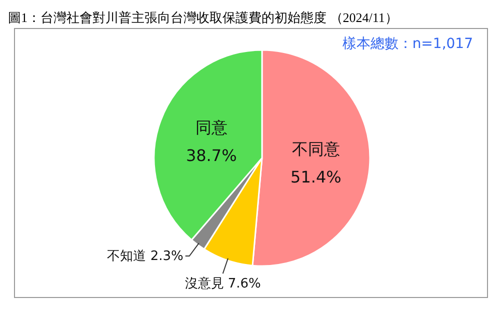  Describe the element at coordinates (222, 284) in the screenshot. I see `slice-label: 沒意見 7.6%` at that location.